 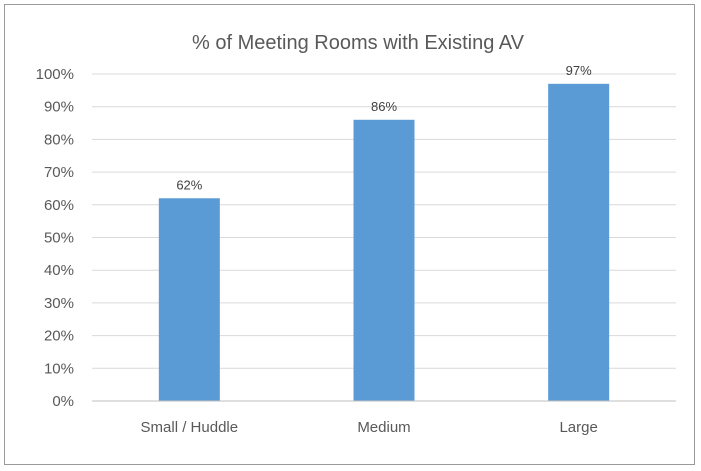 What do you see at coordinates (190, 427) in the screenshot?
I see `category-label: Small / Huddle` at bounding box center [190, 427].